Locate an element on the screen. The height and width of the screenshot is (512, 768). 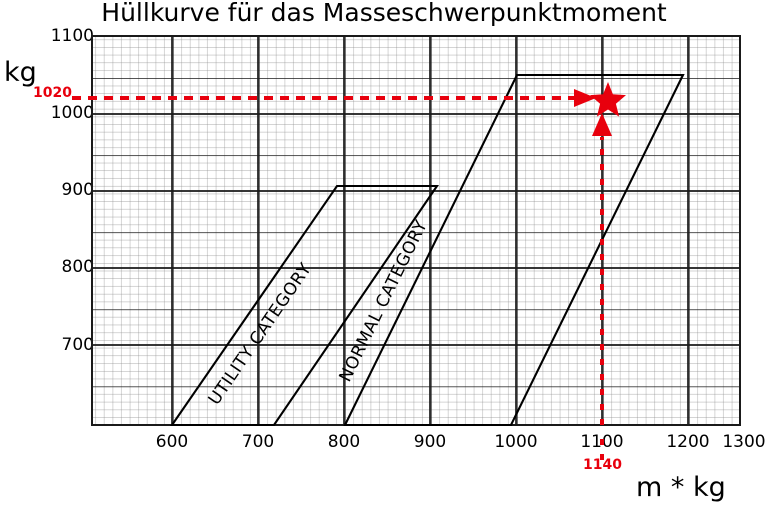
y-axis-label: kg is located at coordinates (20, 72).